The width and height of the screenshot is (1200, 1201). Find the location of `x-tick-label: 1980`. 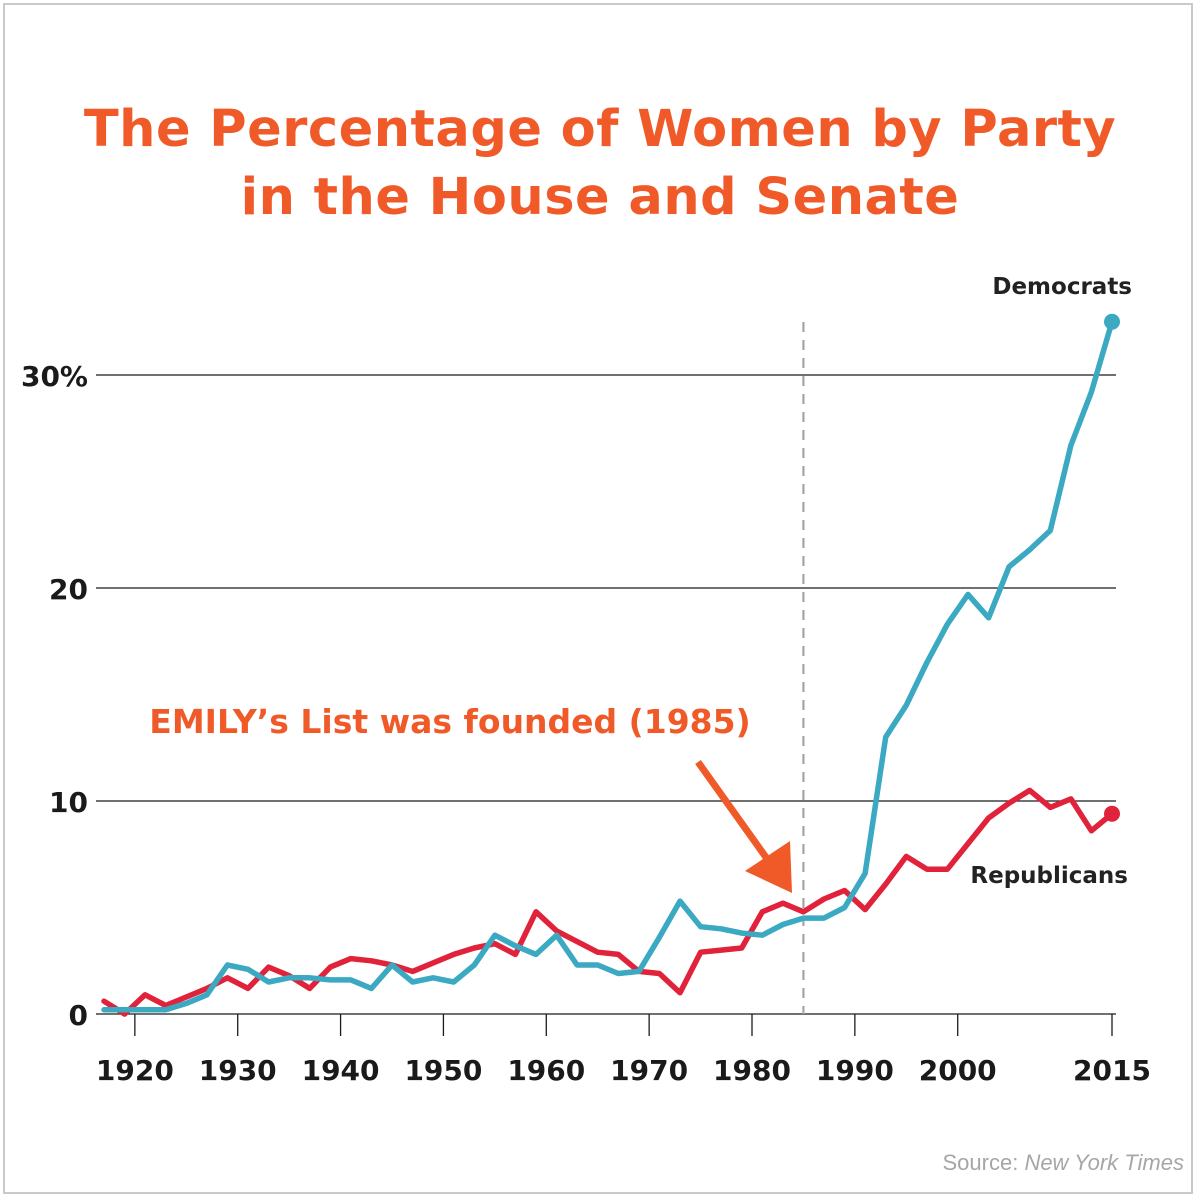

x-tick-label: 1980 is located at coordinates (752, 1070).